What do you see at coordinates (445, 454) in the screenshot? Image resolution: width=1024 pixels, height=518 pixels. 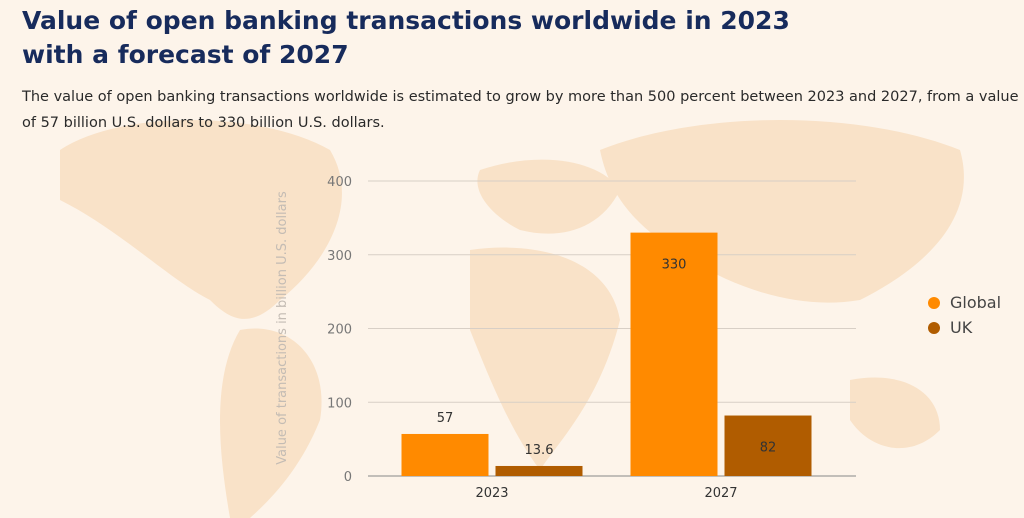 I see `bar-global-2023` at bounding box center [445, 454].